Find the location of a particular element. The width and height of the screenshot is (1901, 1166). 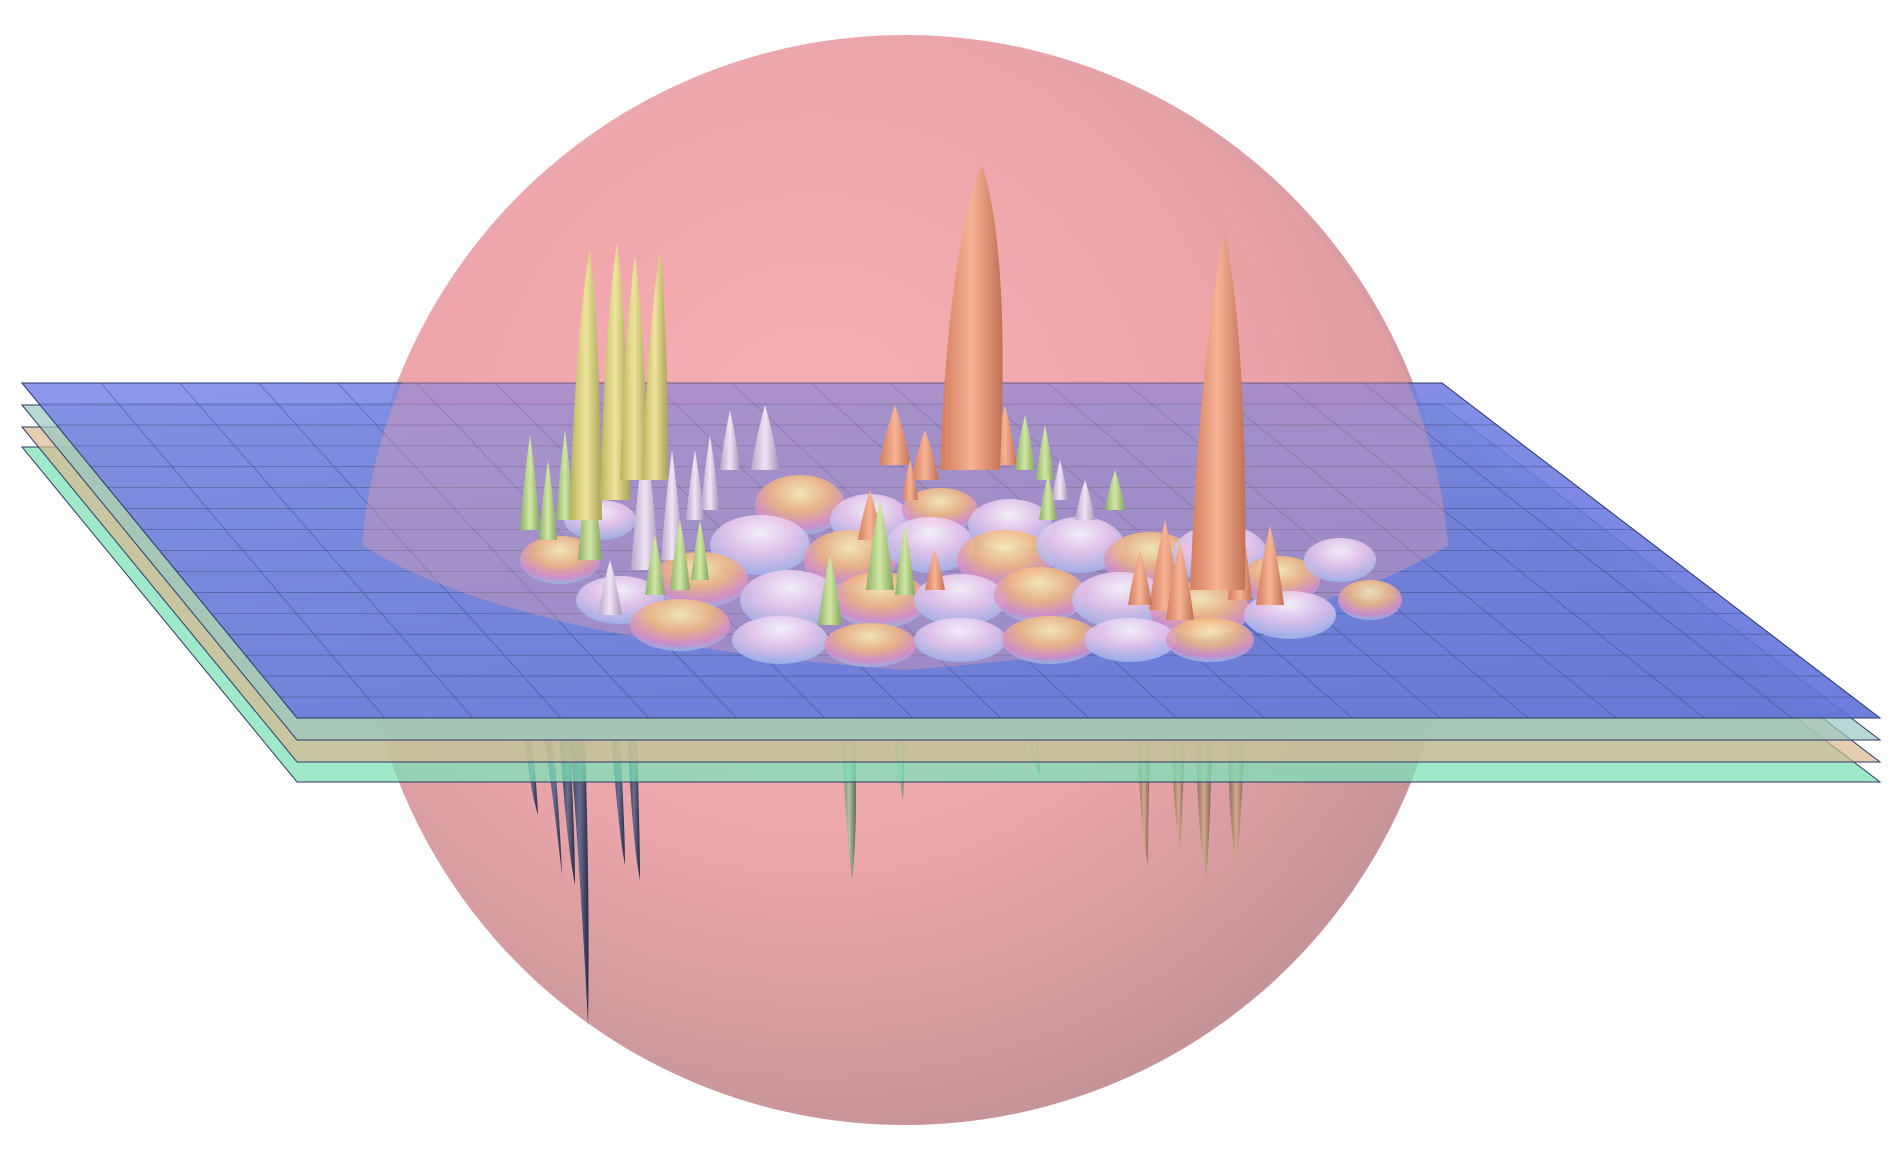

tall-spikes is located at coordinates (908, 377).